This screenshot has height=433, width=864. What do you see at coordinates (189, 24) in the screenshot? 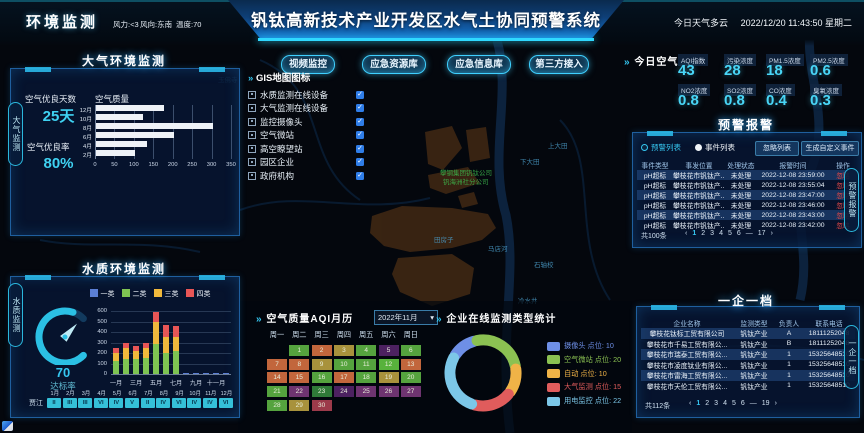
I see `temperature: 温度:70` at bounding box center [189, 24].